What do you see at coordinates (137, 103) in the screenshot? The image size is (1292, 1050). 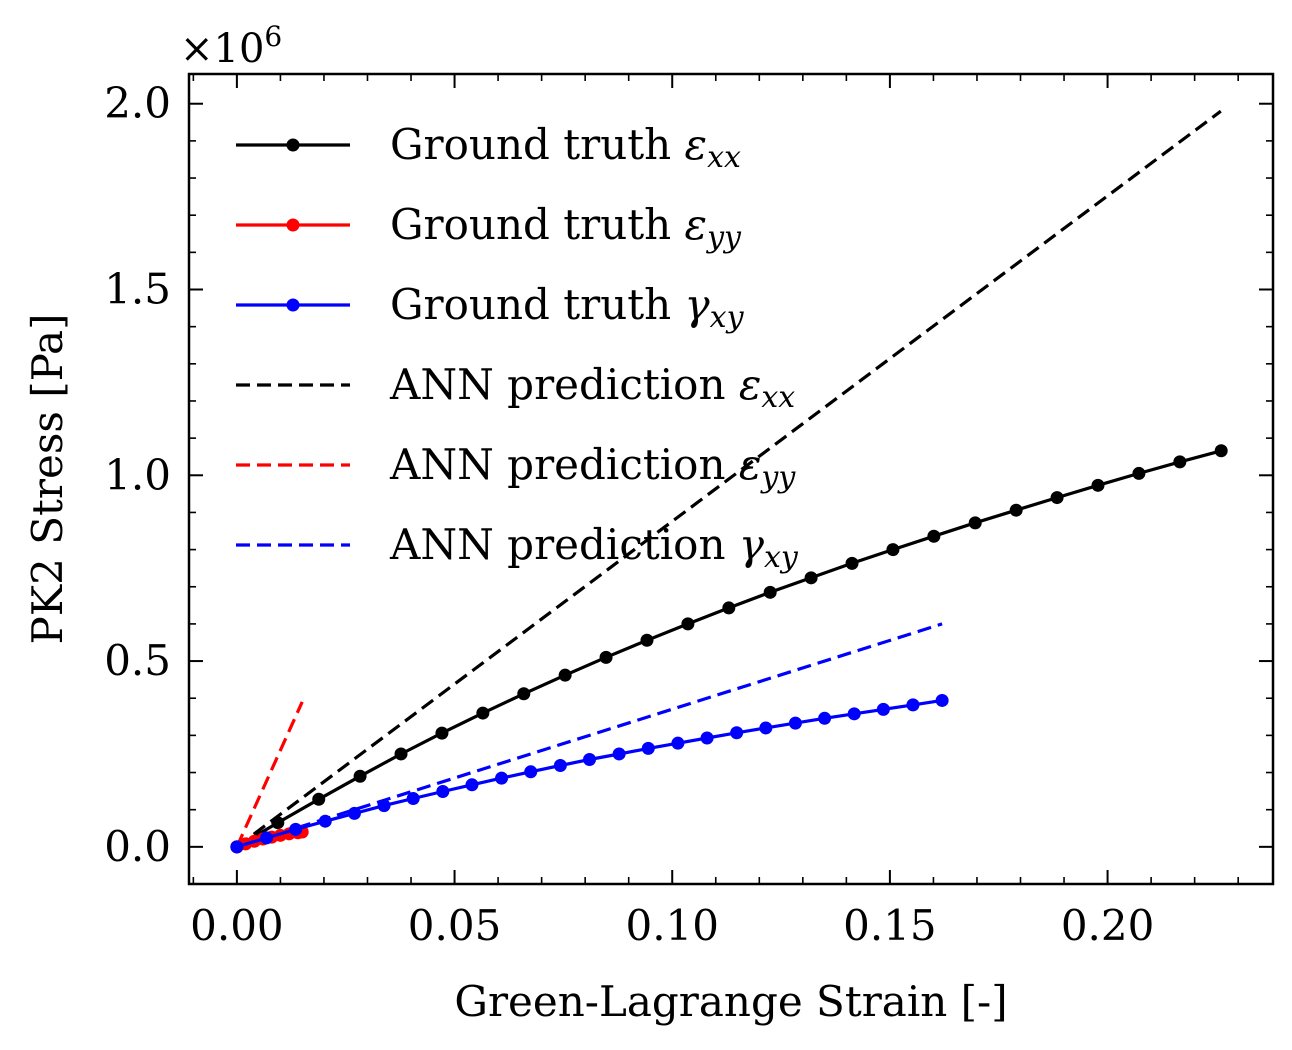 I see `y-tick-label: 2.0` at bounding box center [137, 103].